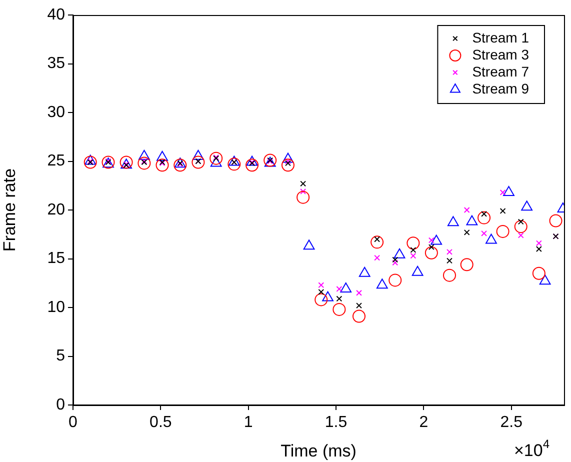 This screenshot has width=571, height=462. Describe the element at coordinates (511, 423) in the screenshot. I see `x-tick-label: 2.5` at that location.